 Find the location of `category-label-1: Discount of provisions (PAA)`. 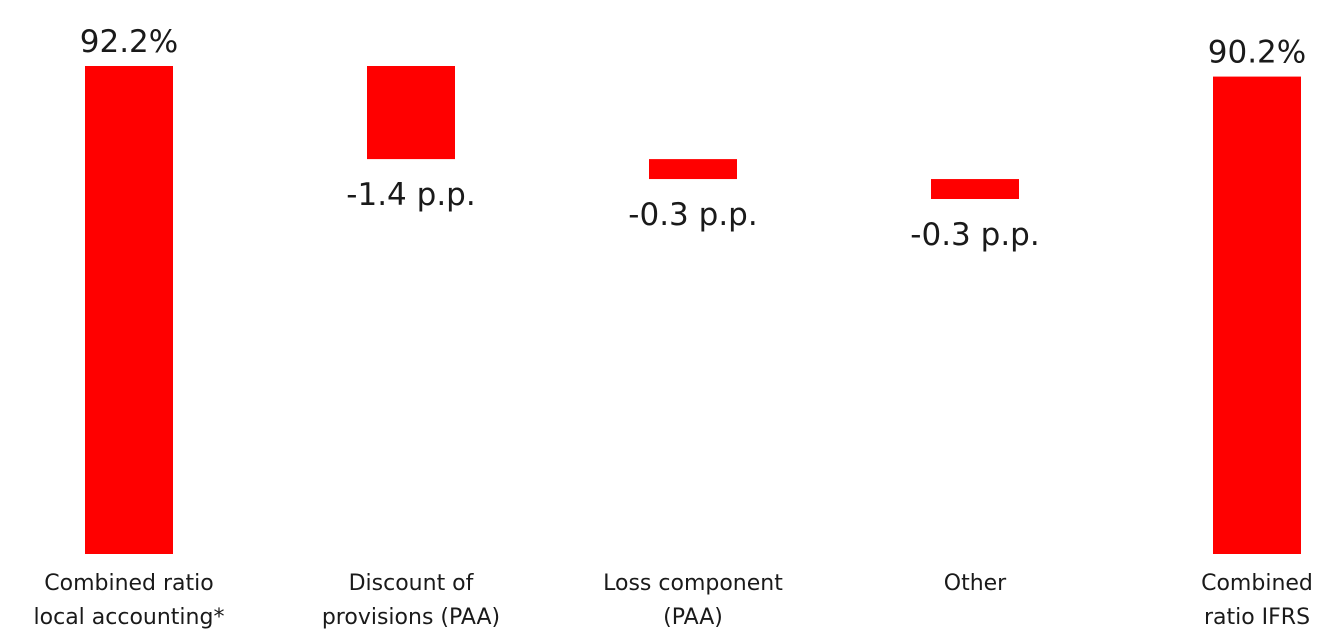

category-label-1: Discount of provisions (PAA) is located at coordinates (411, 600).